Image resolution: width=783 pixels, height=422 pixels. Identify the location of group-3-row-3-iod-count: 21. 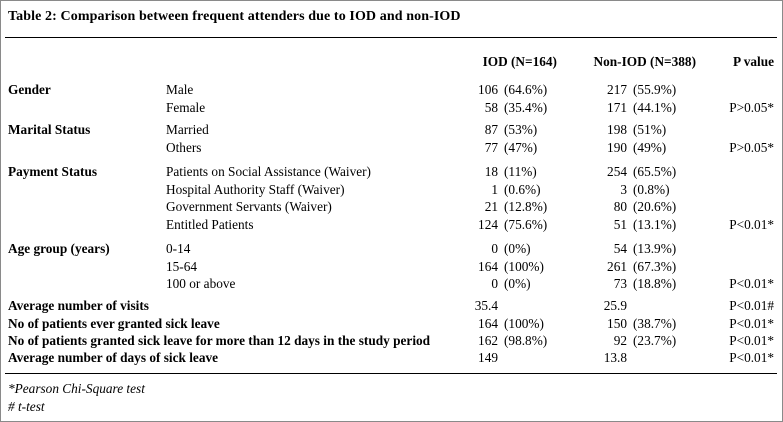
(491, 206).